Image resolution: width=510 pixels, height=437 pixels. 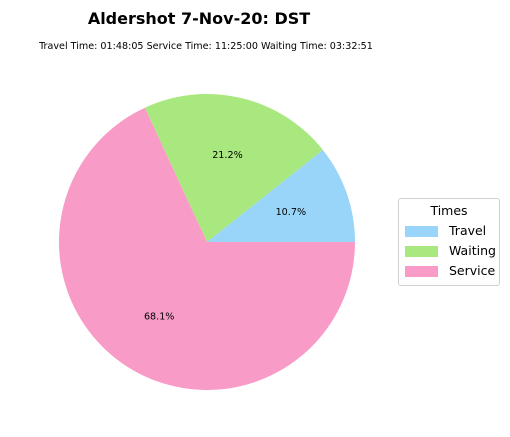 I want to click on legend-swatch-service, so click(x=421, y=271).